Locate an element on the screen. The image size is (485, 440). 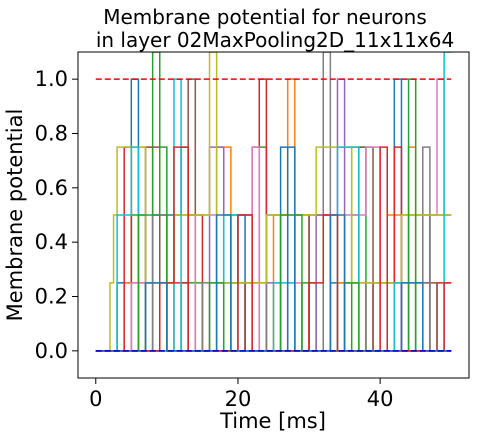
x-tick-label: 0 is located at coordinates (95, 399).